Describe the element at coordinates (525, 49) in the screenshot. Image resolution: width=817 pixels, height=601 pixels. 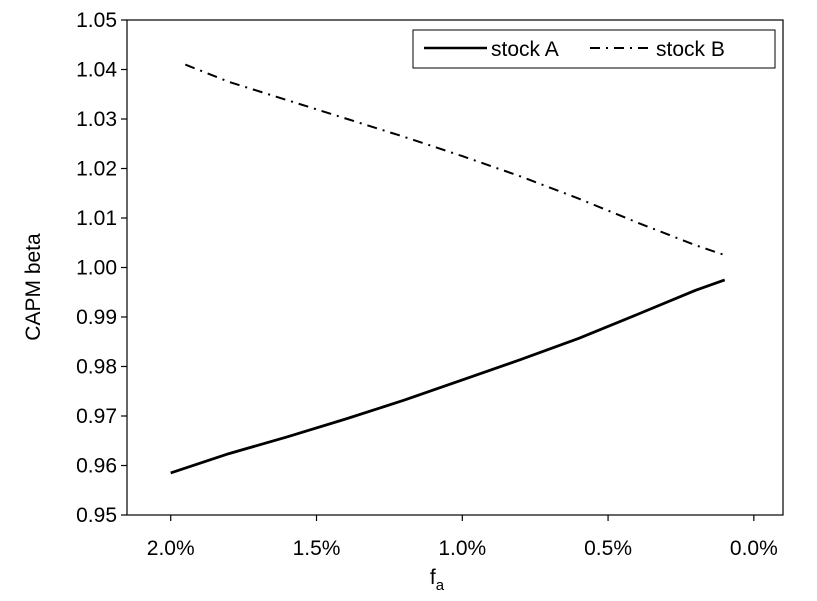
I see `legend-label-stock-a: stock A` at that location.